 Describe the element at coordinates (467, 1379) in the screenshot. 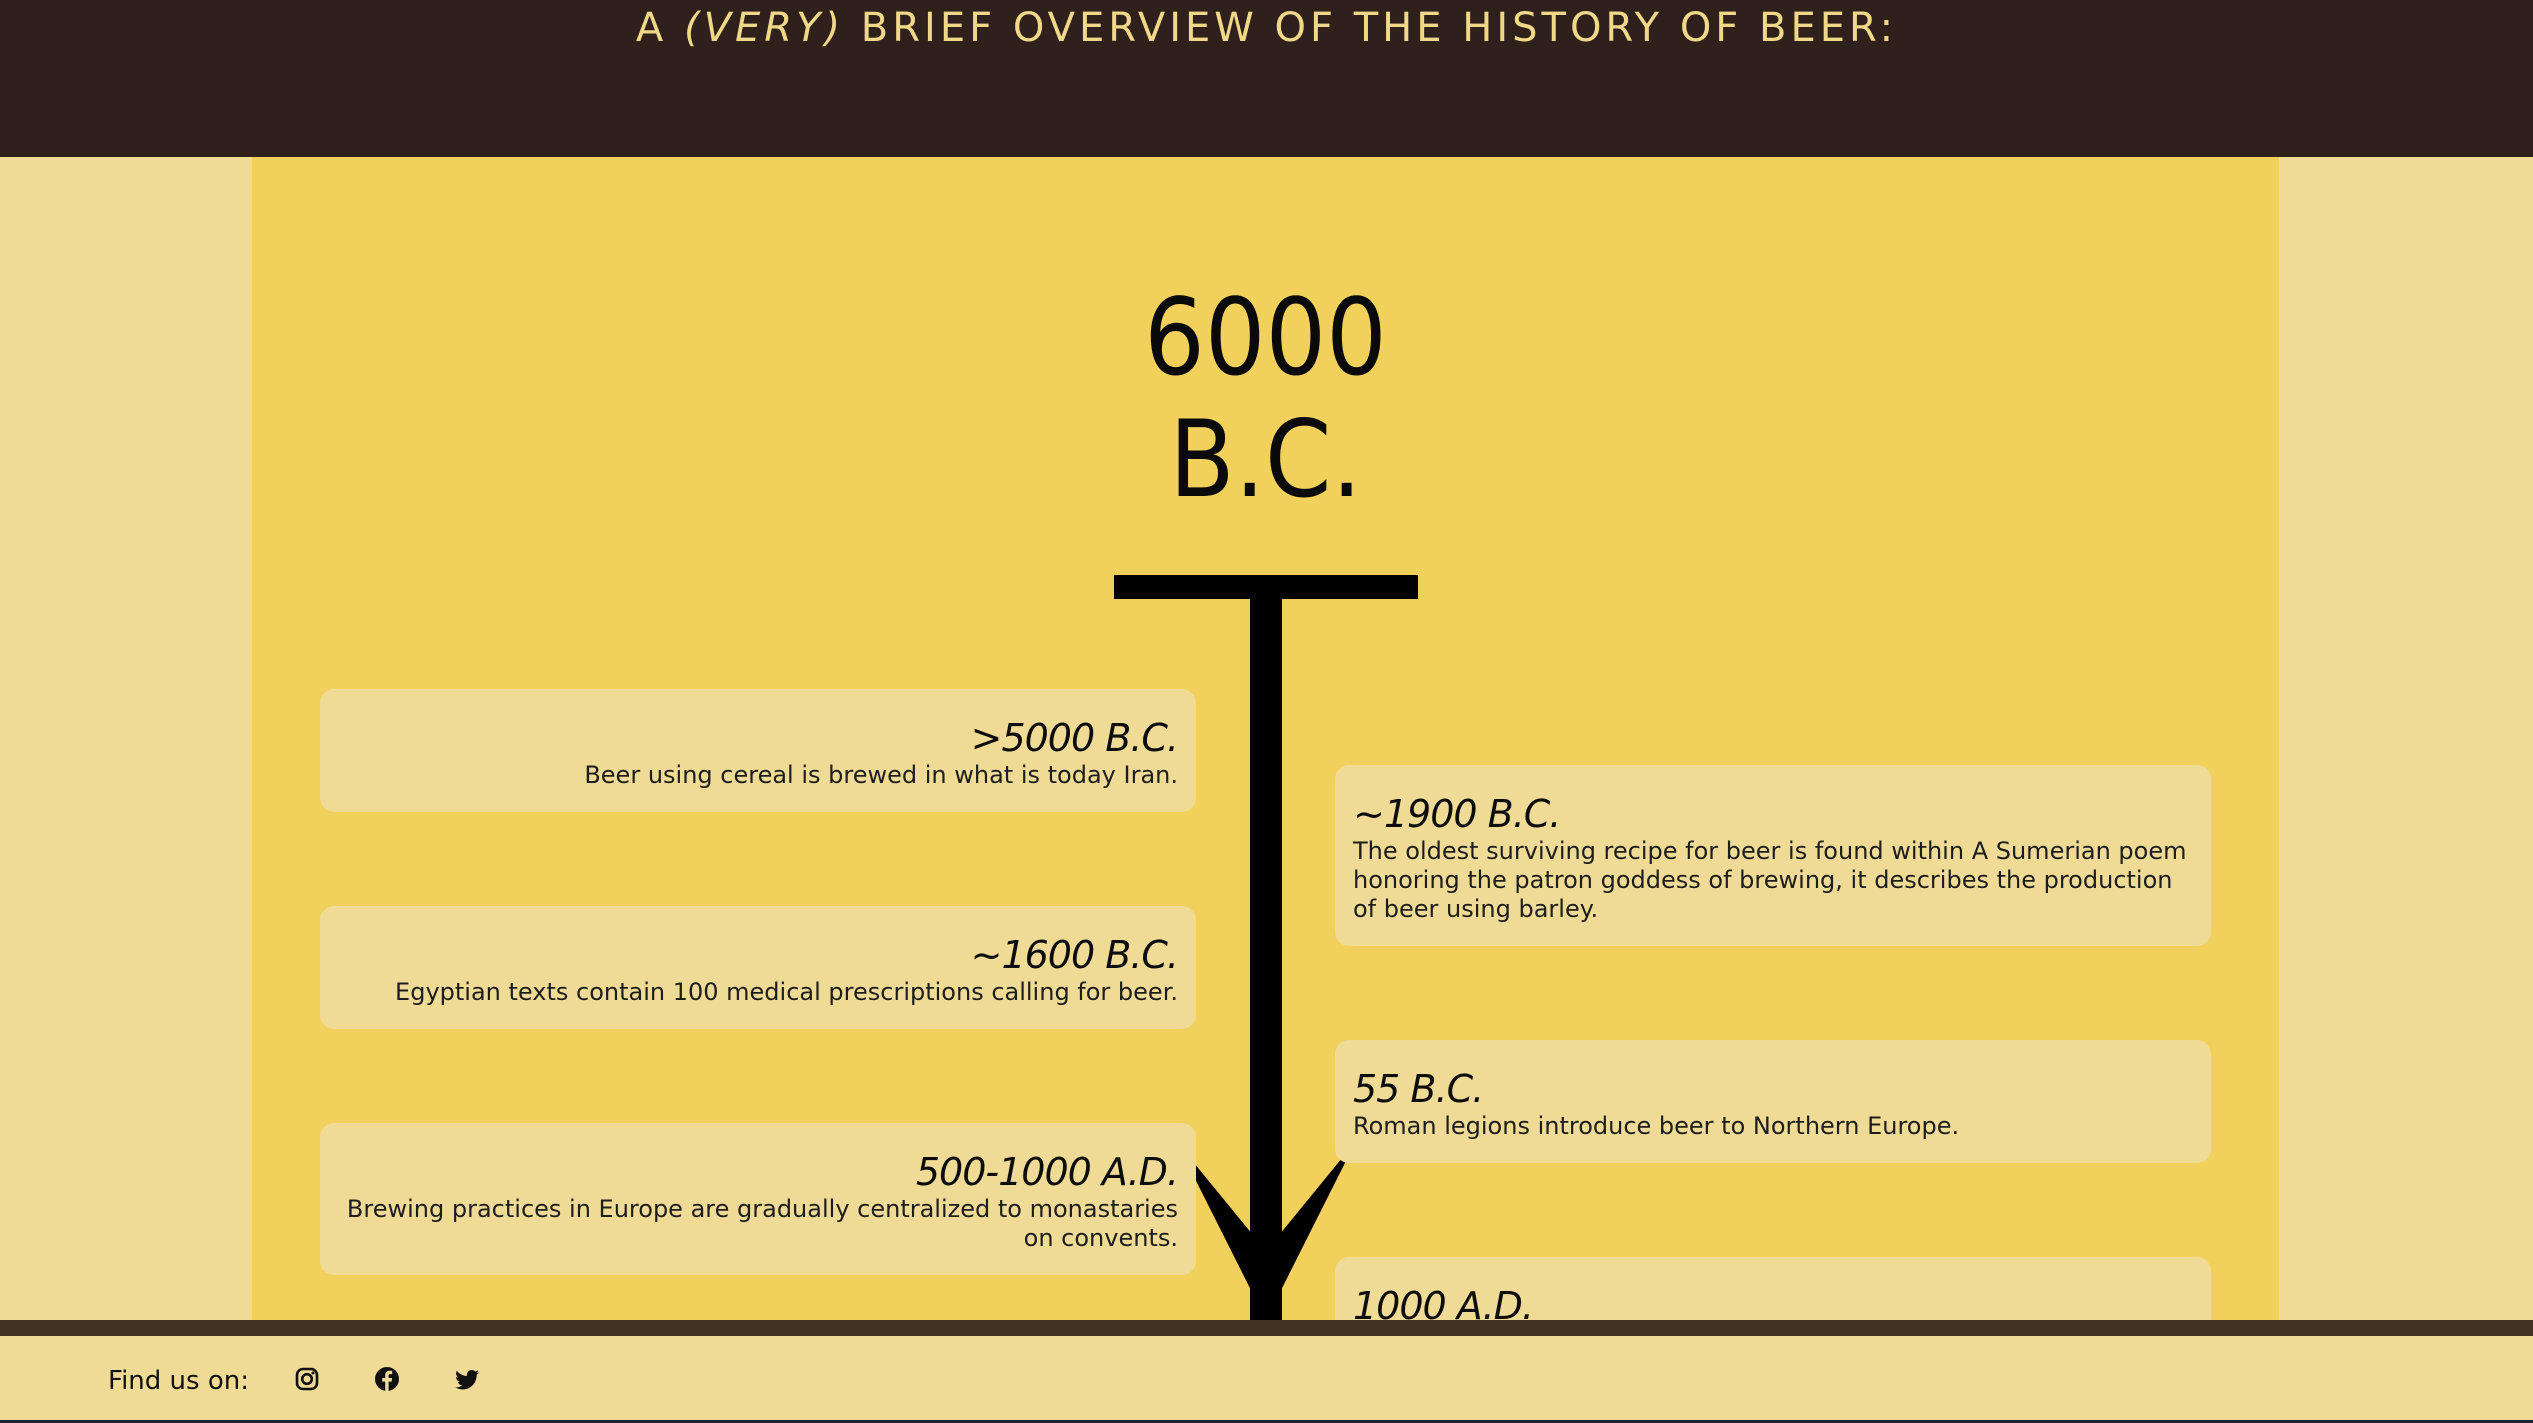

I see `twitter-icon` at that location.